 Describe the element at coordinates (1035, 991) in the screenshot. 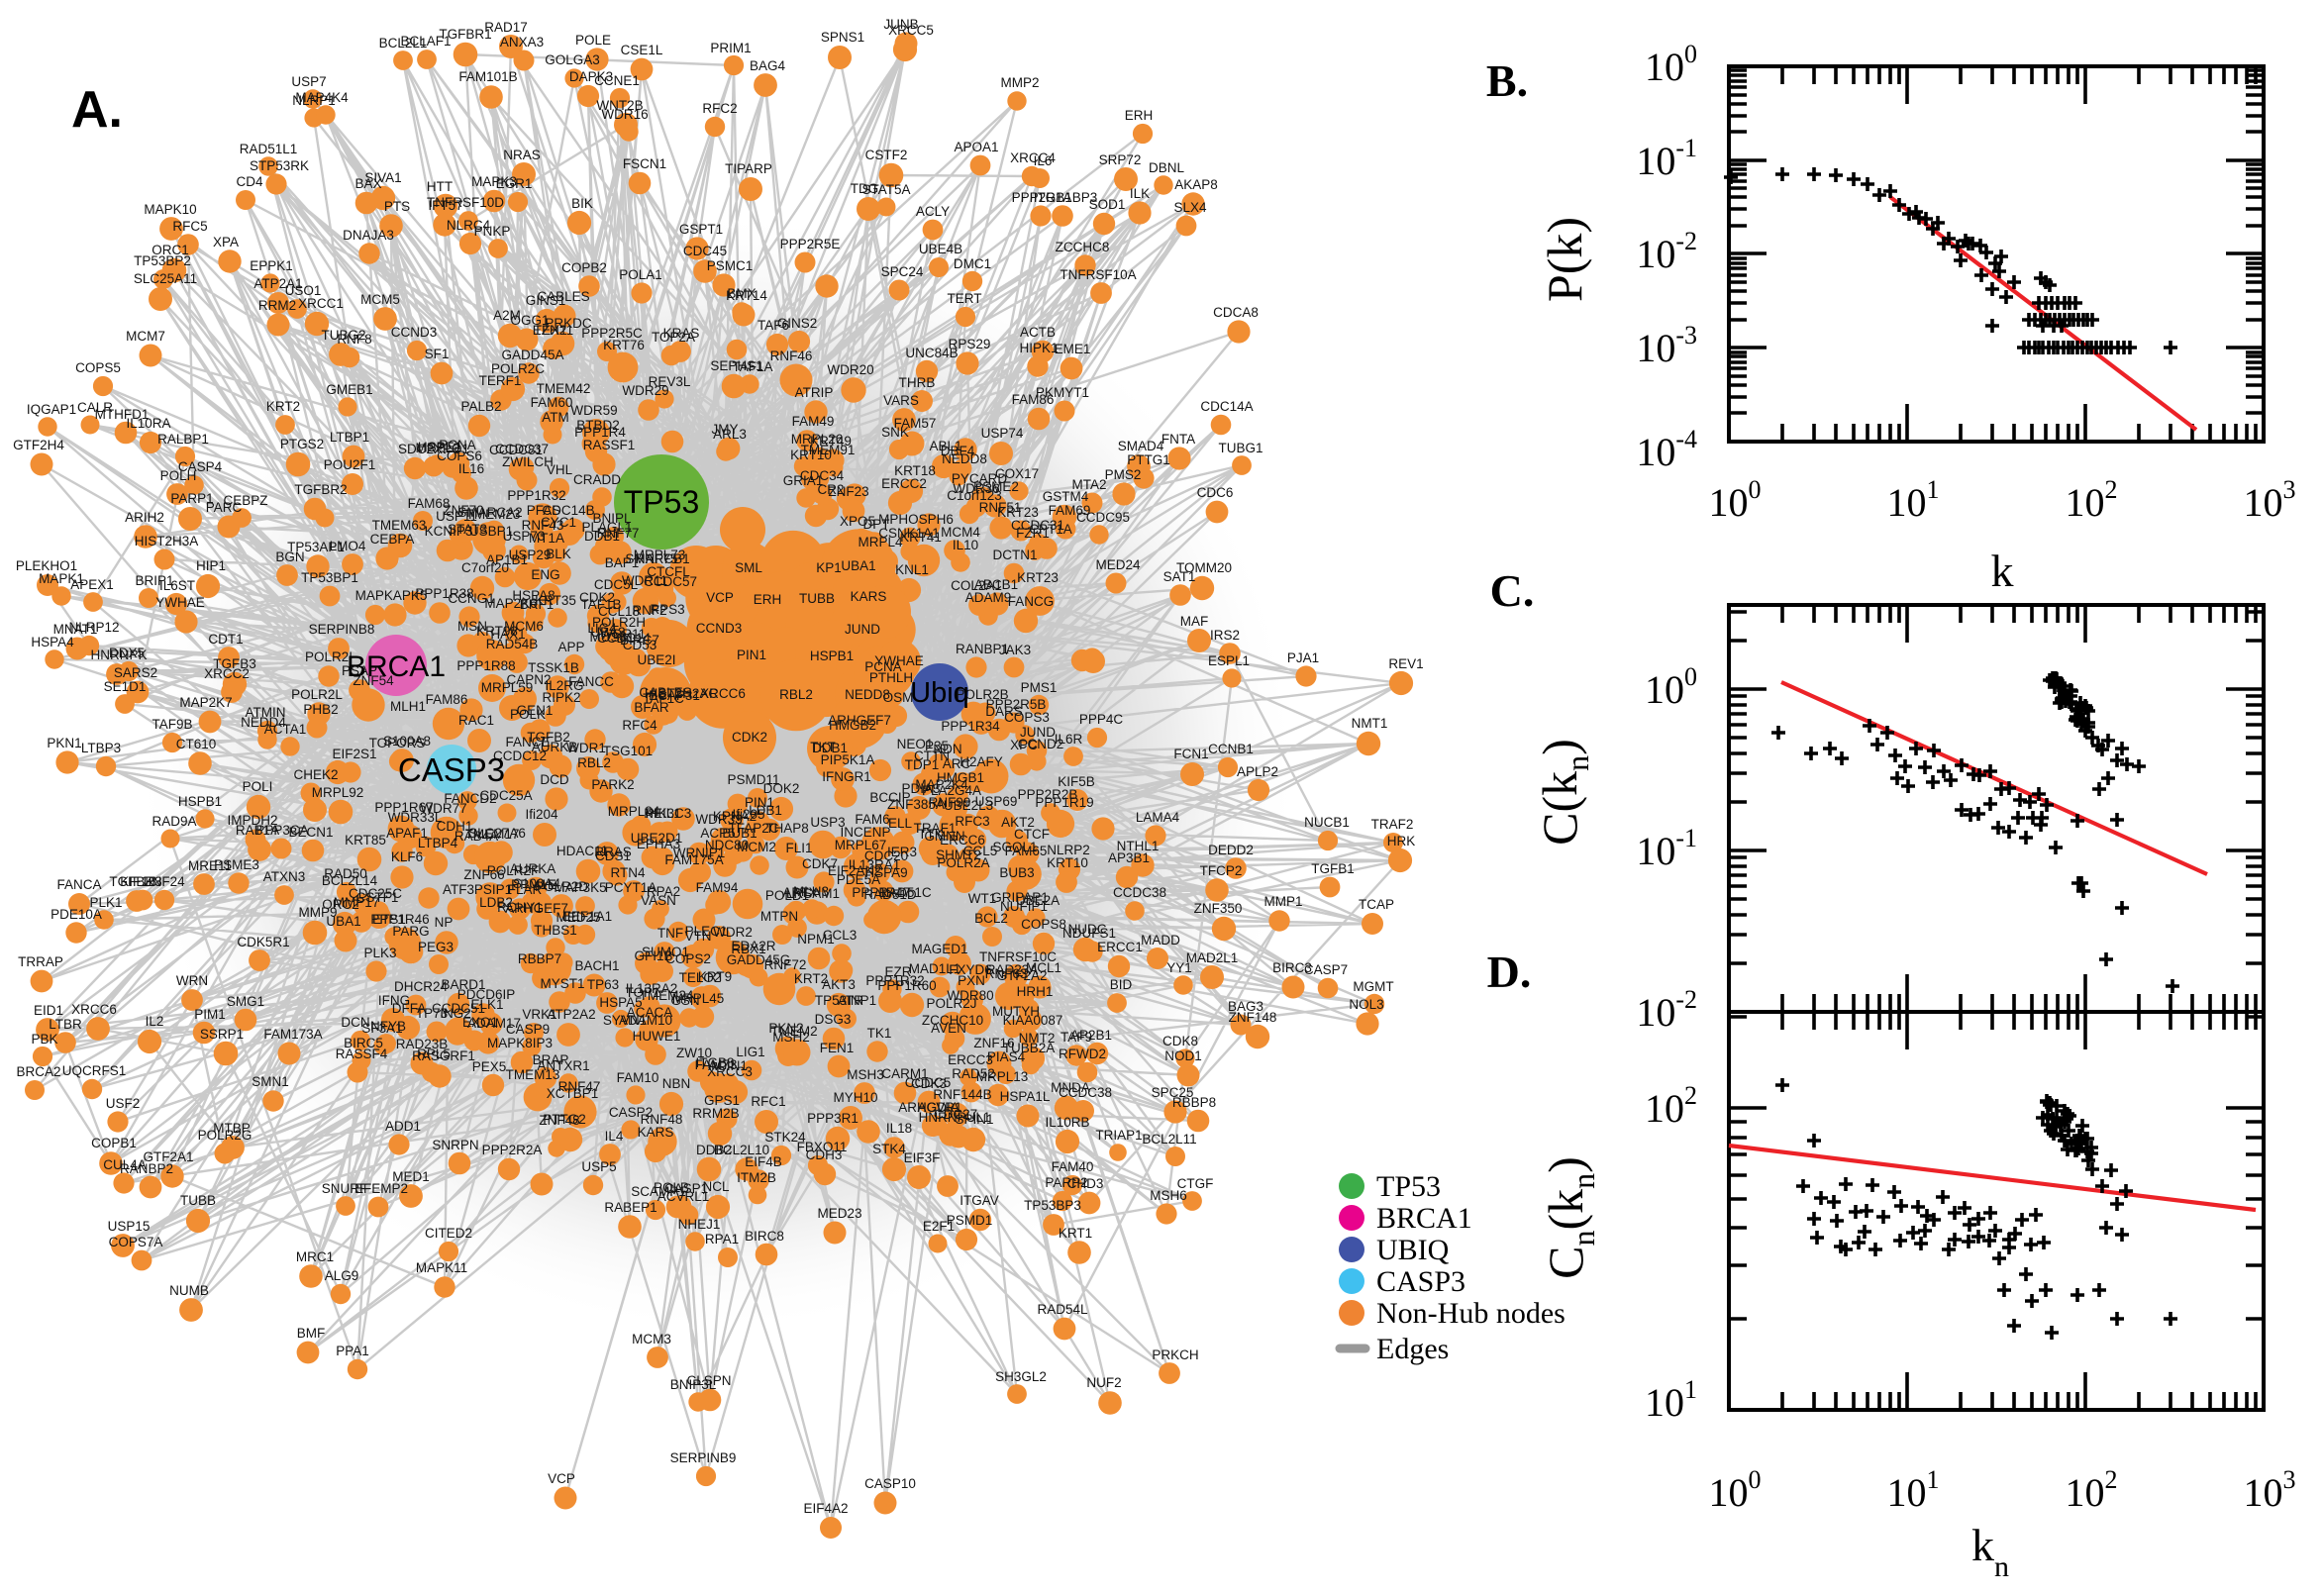

I see `svg-text: HRH1` at that location.